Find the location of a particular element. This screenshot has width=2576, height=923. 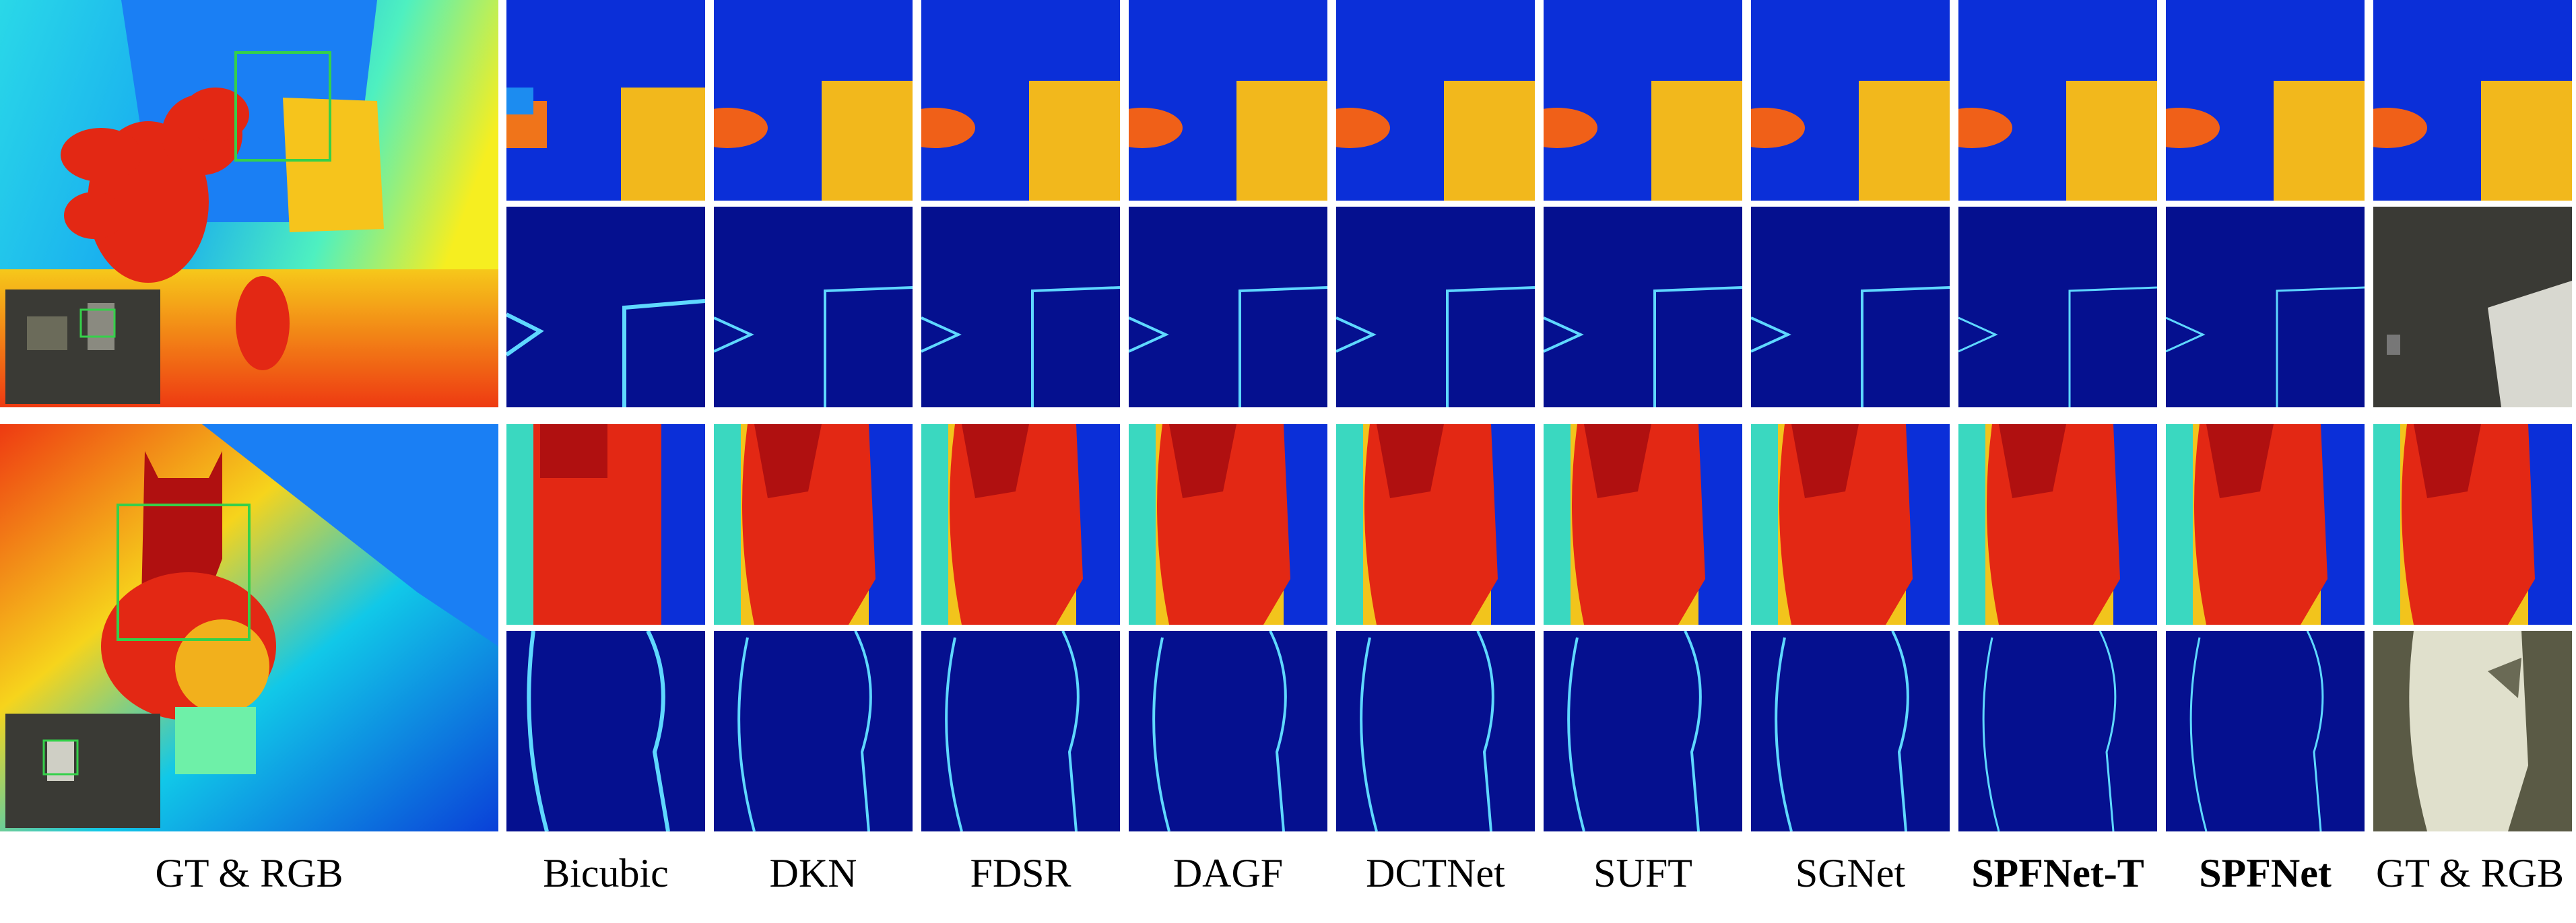

caption-fdsr: FDSR is located at coordinates (1020, 873).